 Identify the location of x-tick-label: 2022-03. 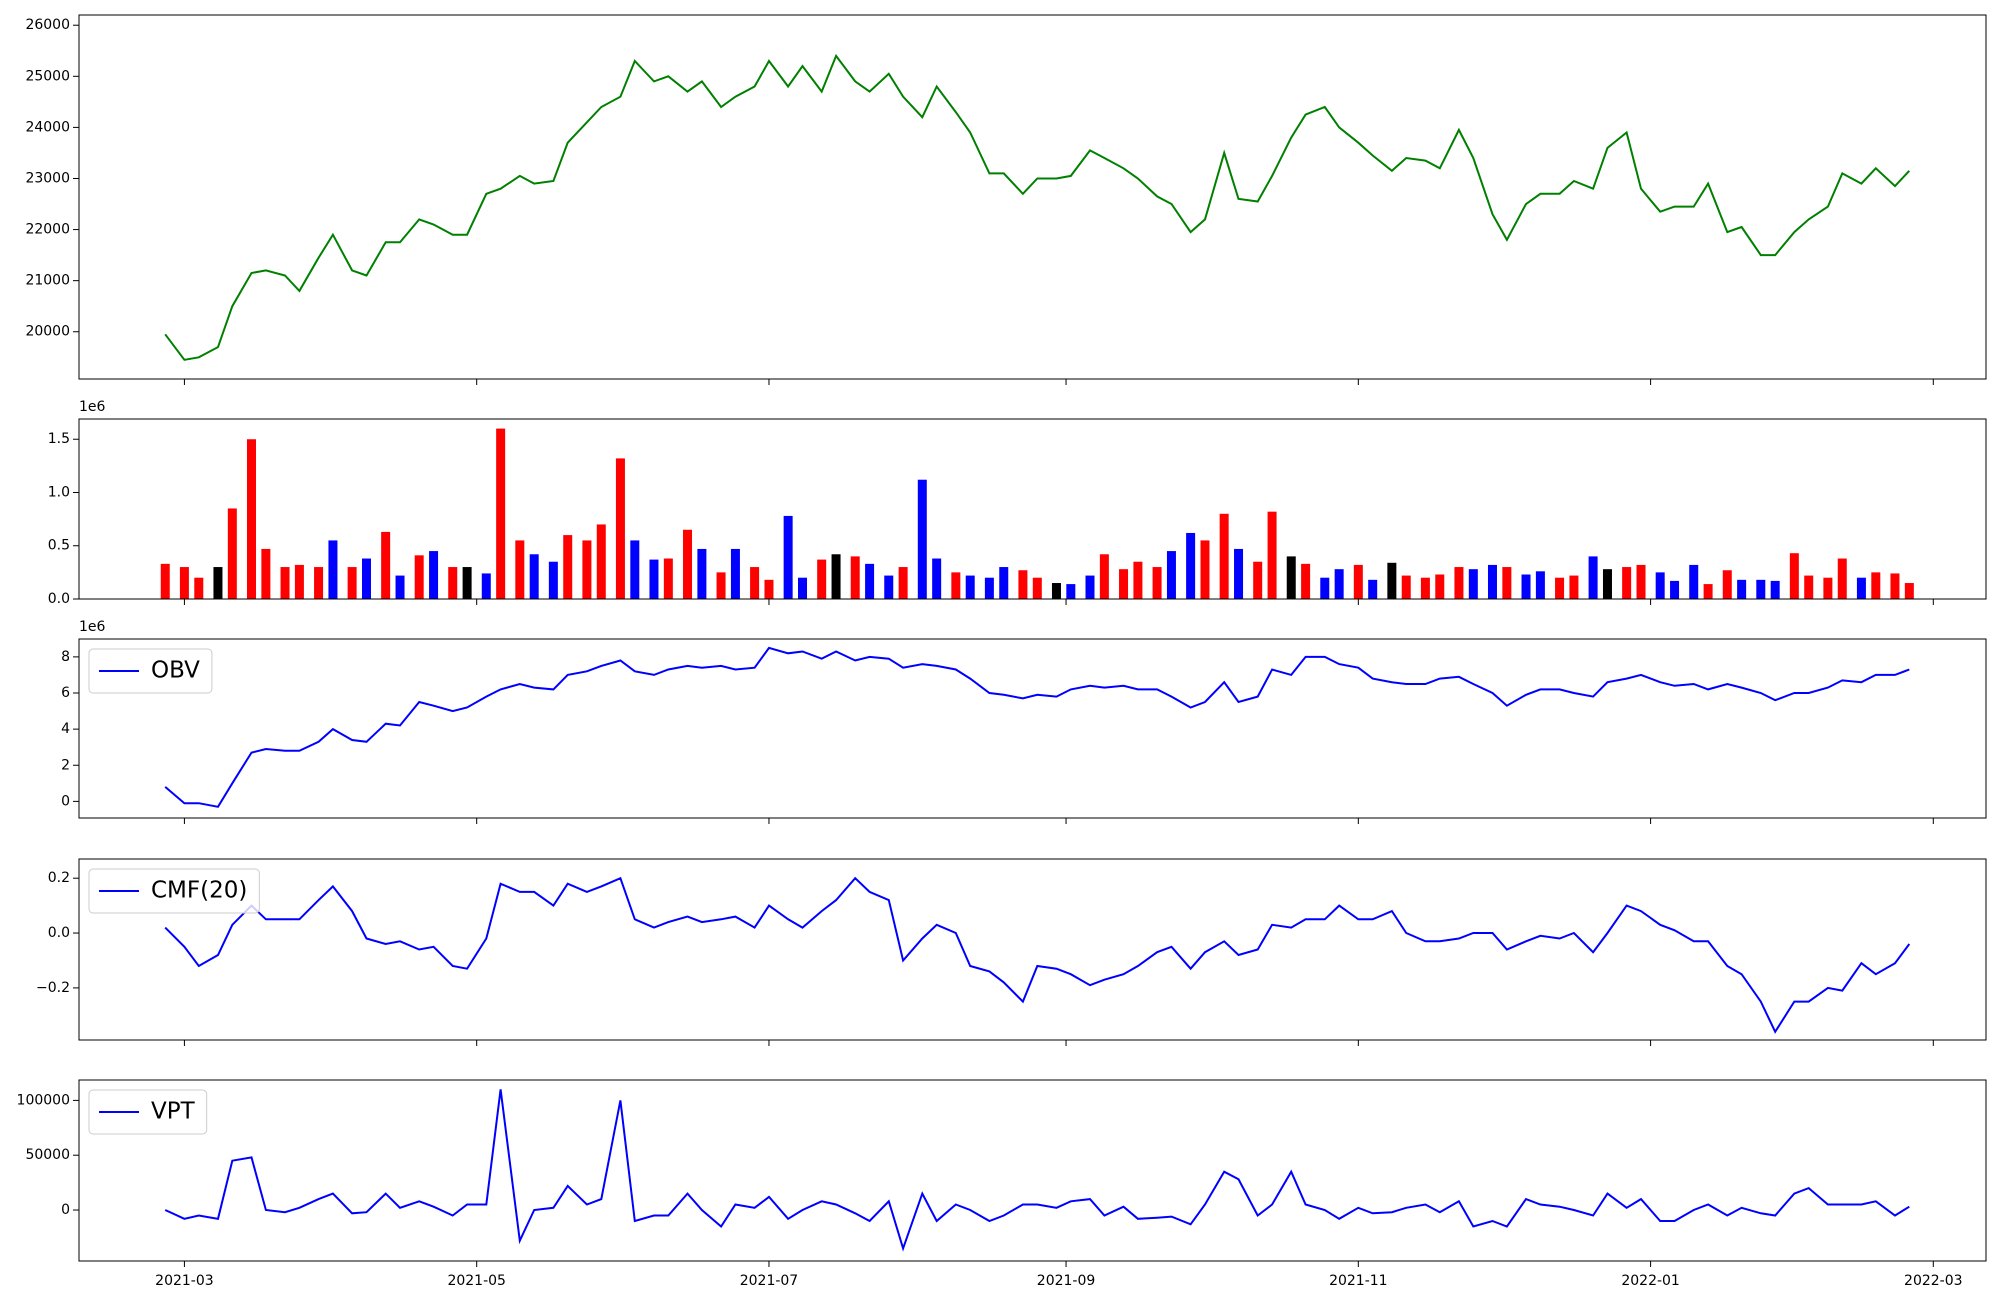
(1933, 1281).